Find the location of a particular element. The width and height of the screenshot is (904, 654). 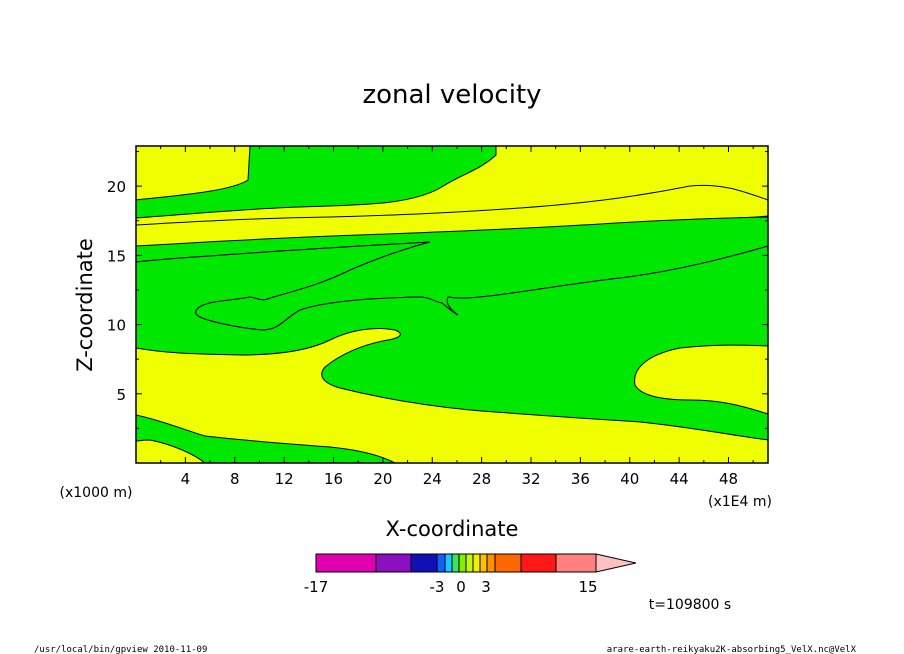

y-tick-label: 10 is located at coordinates (116, 326).